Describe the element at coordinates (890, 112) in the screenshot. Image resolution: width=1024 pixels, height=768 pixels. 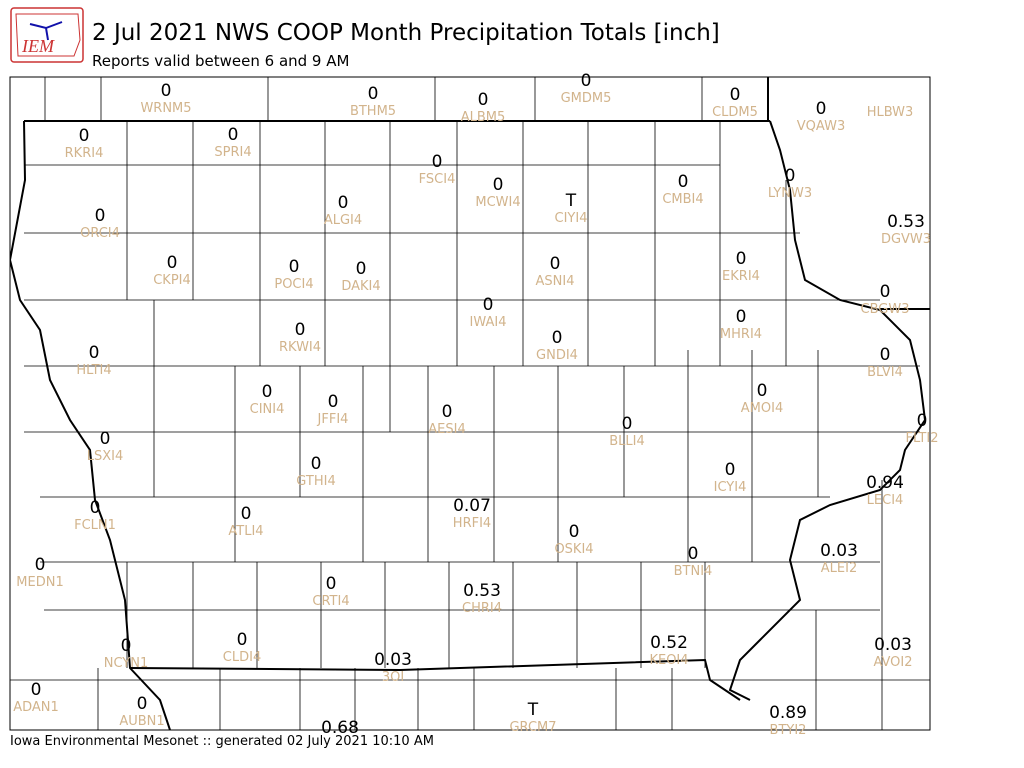
I see `station-id: HLBW3` at that location.